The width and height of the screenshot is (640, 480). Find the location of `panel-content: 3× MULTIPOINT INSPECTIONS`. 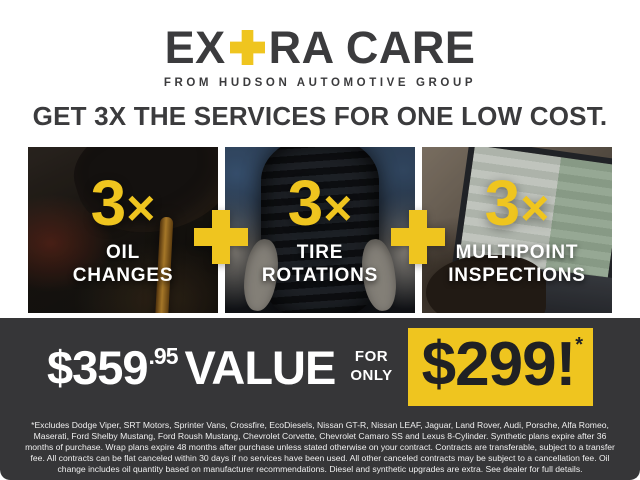

panel-content: 3× MULTIPOINT INSPECTIONS is located at coordinates (517, 230).